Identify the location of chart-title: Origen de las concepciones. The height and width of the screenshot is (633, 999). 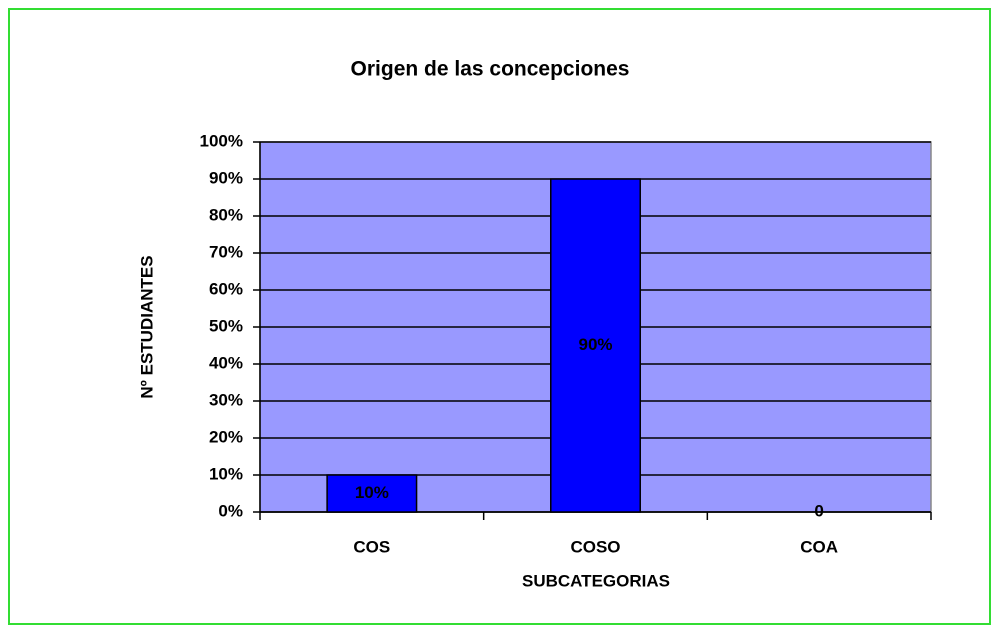
(490, 69).